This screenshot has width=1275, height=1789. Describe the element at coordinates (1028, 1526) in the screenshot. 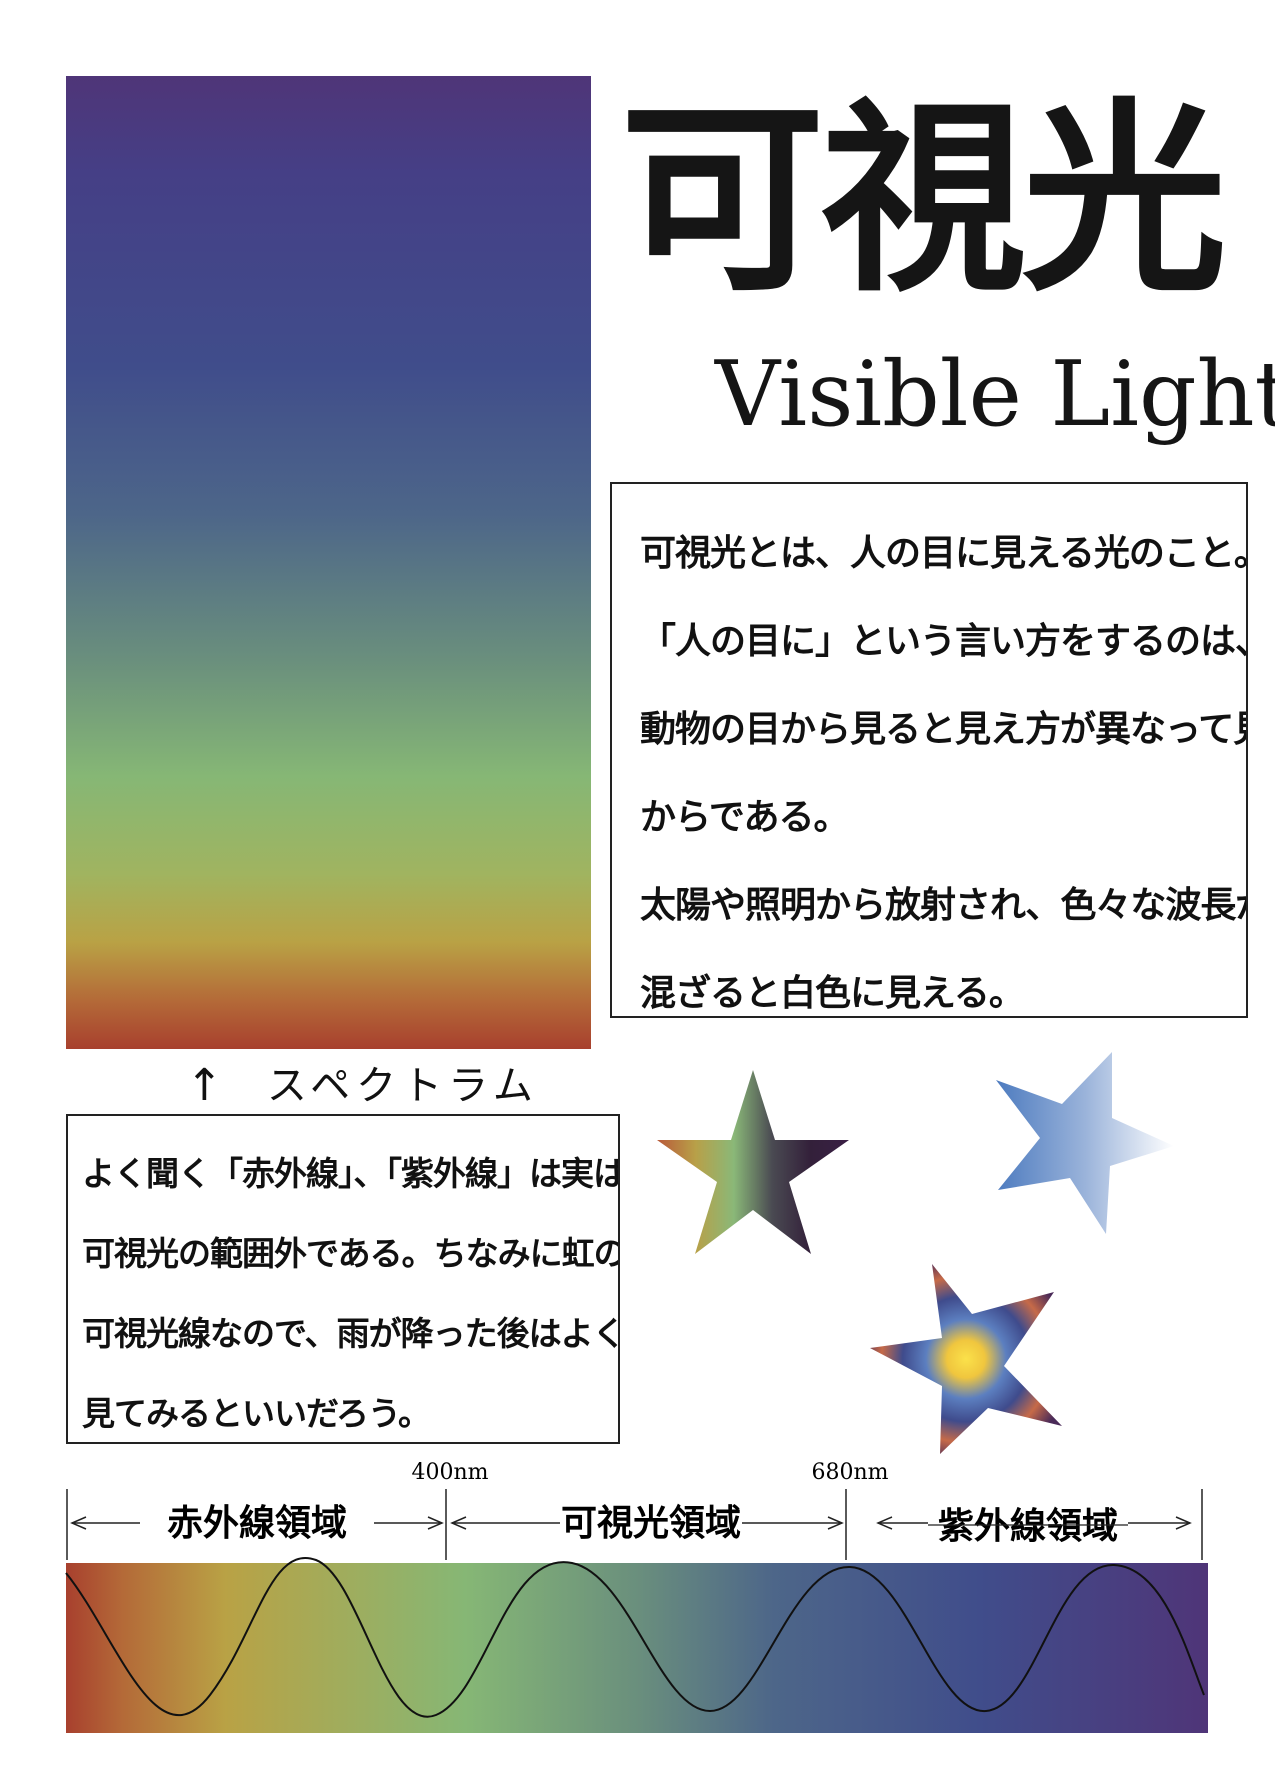

I see `region-label-ultraviolet: 紫外線領域` at that location.